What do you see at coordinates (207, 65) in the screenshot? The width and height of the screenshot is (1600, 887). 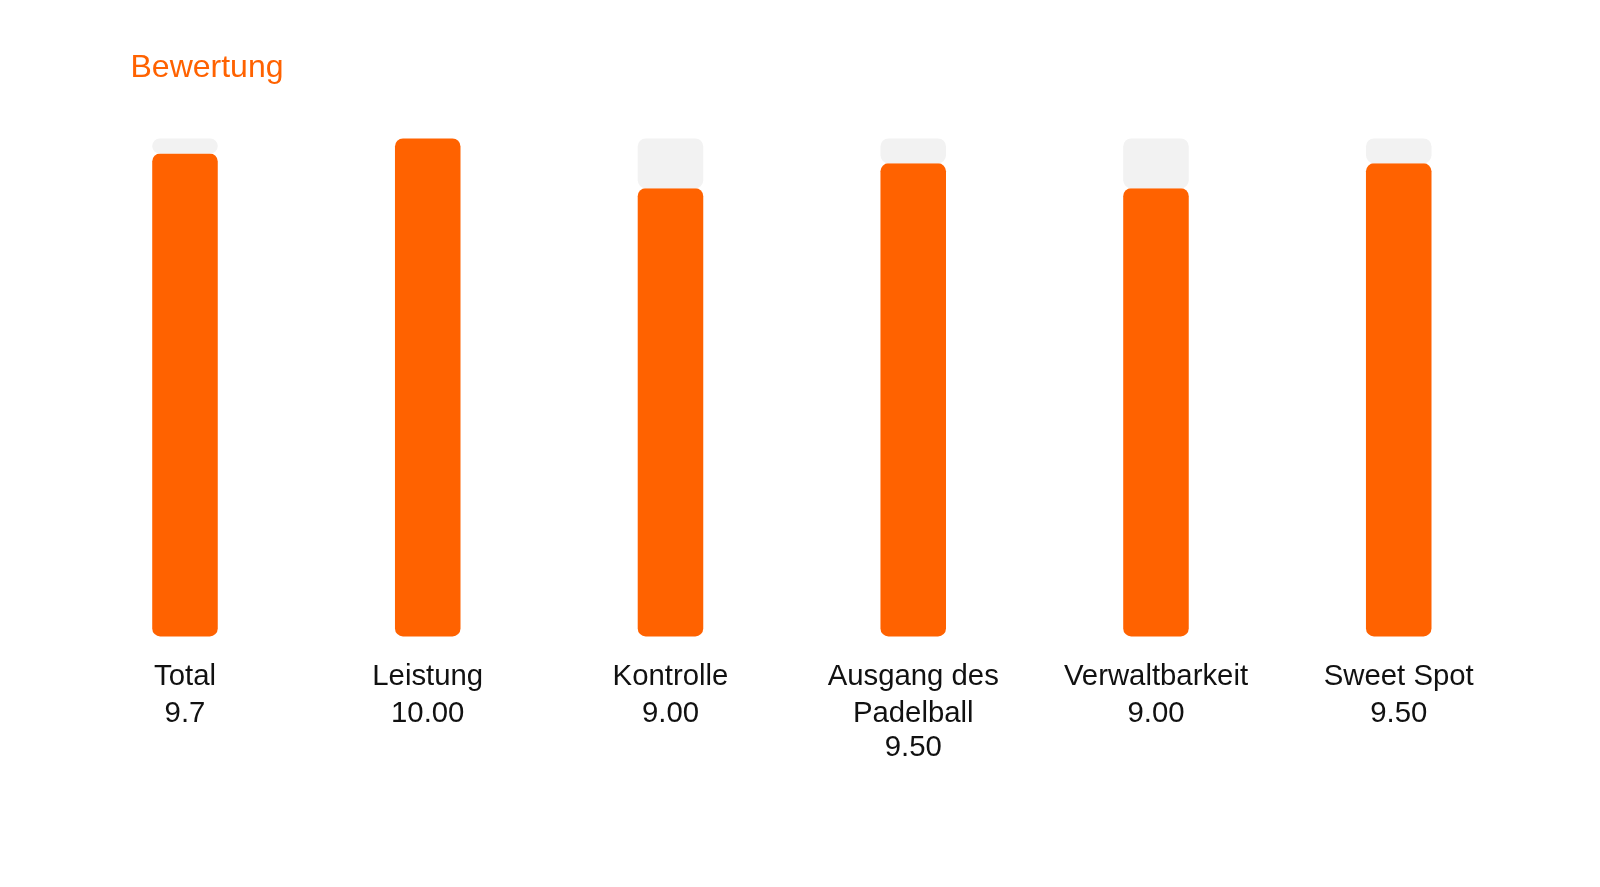 I see `chart-title: Bewertung` at bounding box center [207, 65].